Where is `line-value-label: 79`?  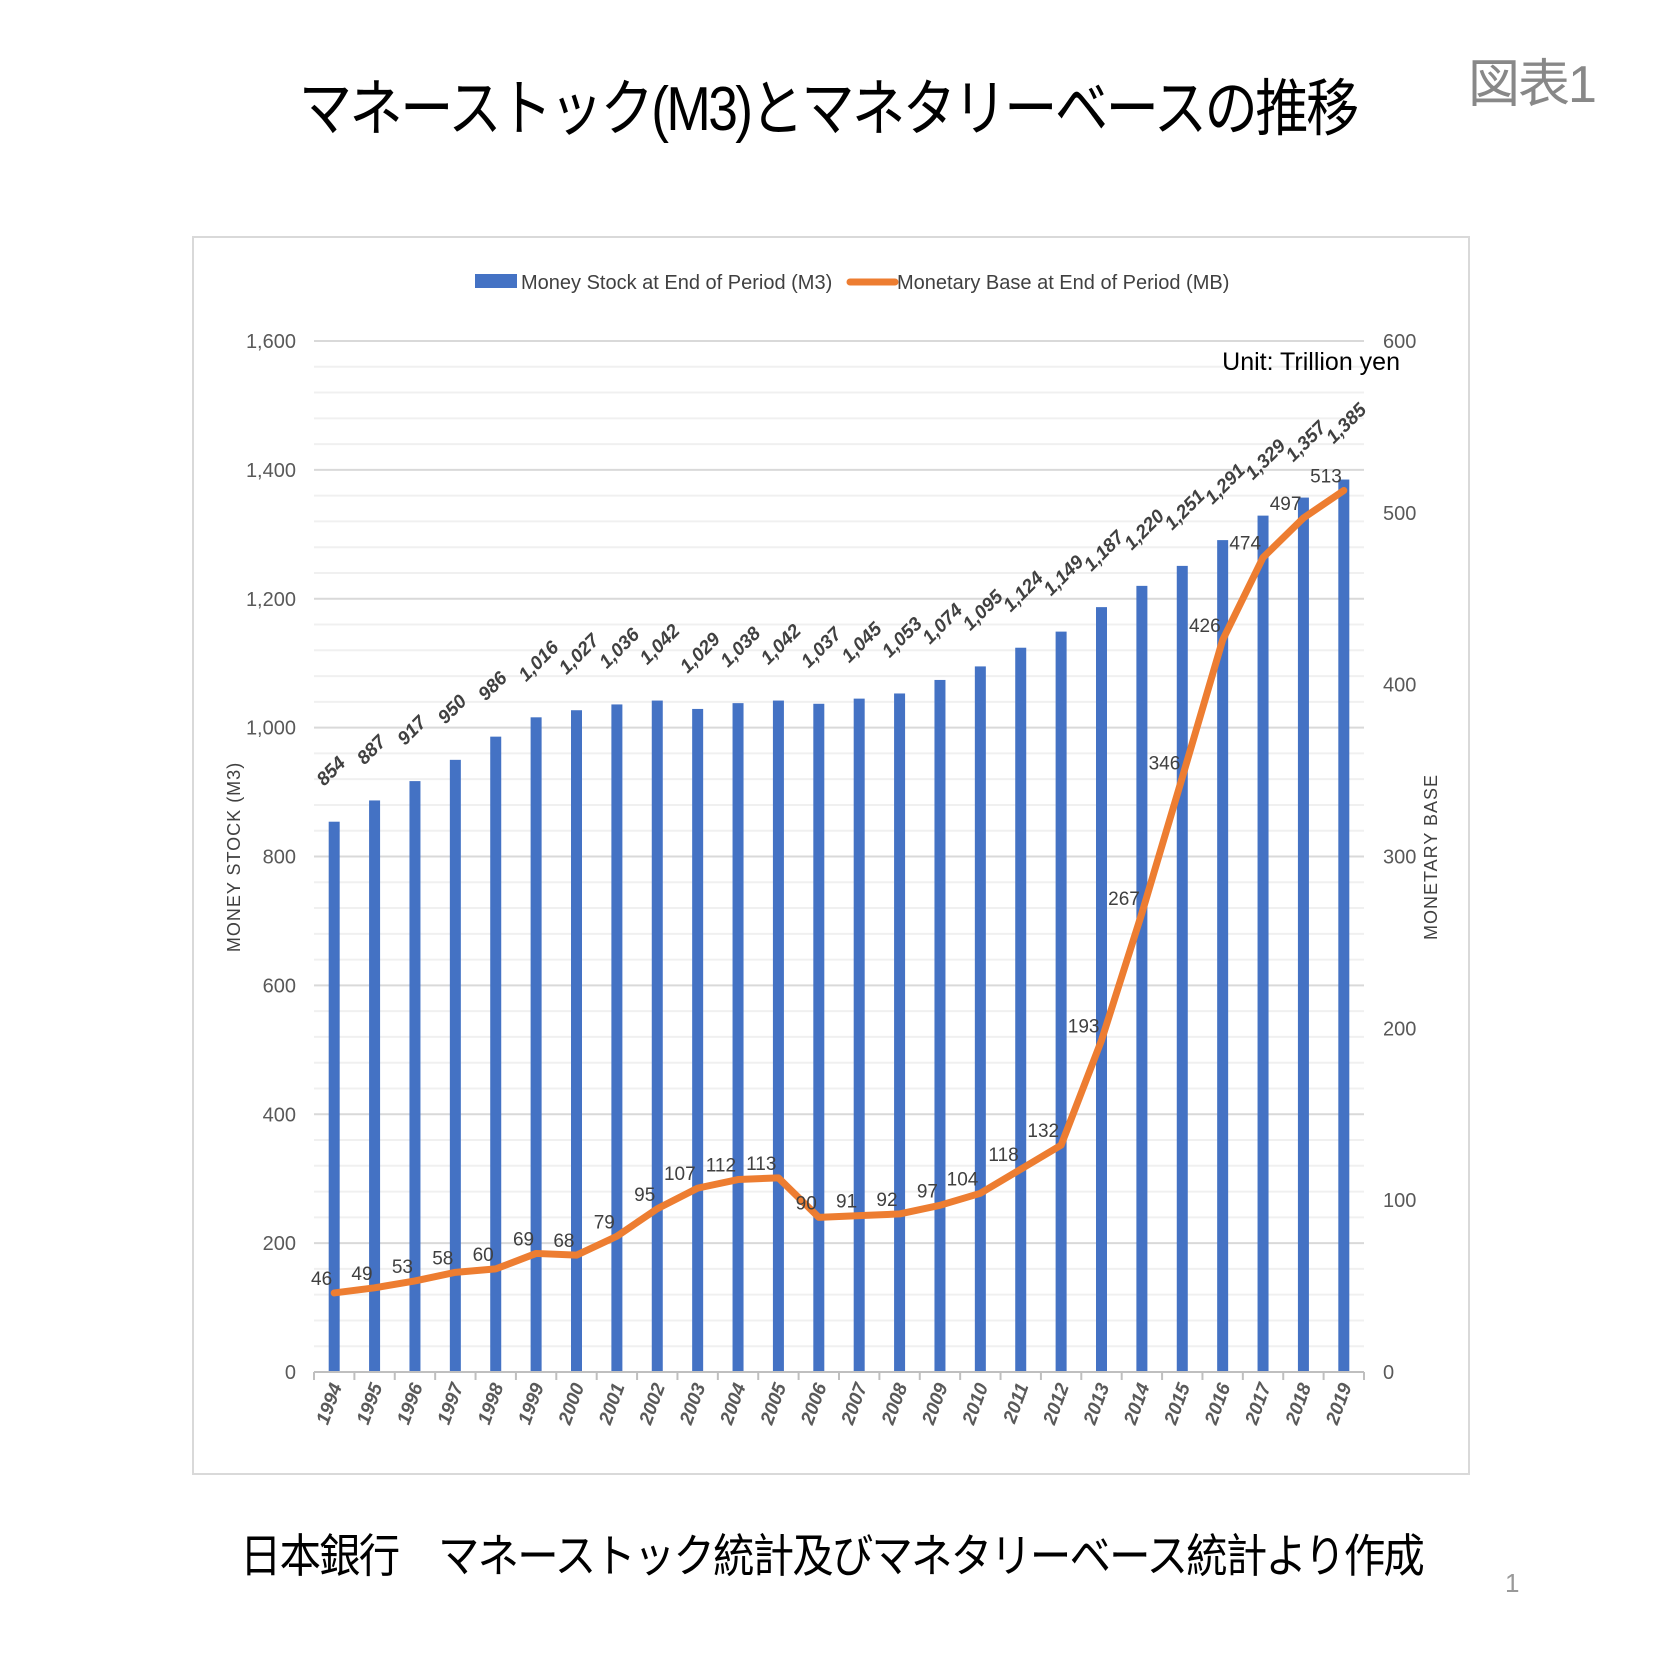
line-value-label: 79 is located at coordinates (604, 1222).